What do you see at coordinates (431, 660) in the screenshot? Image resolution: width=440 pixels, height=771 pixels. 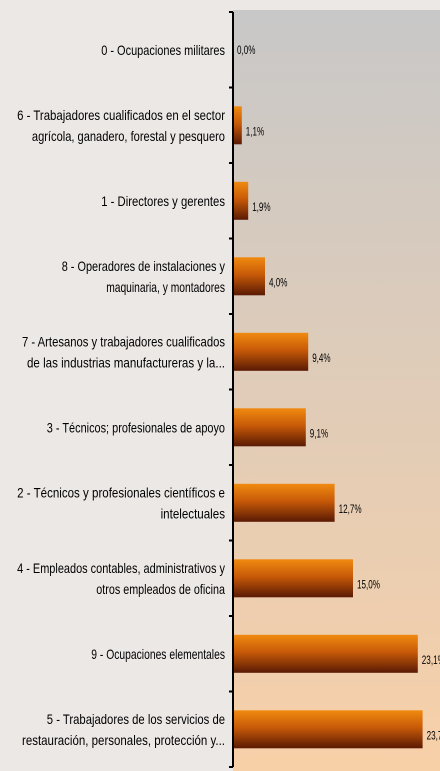 I see `data-label: 23,1%` at bounding box center [431, 660].